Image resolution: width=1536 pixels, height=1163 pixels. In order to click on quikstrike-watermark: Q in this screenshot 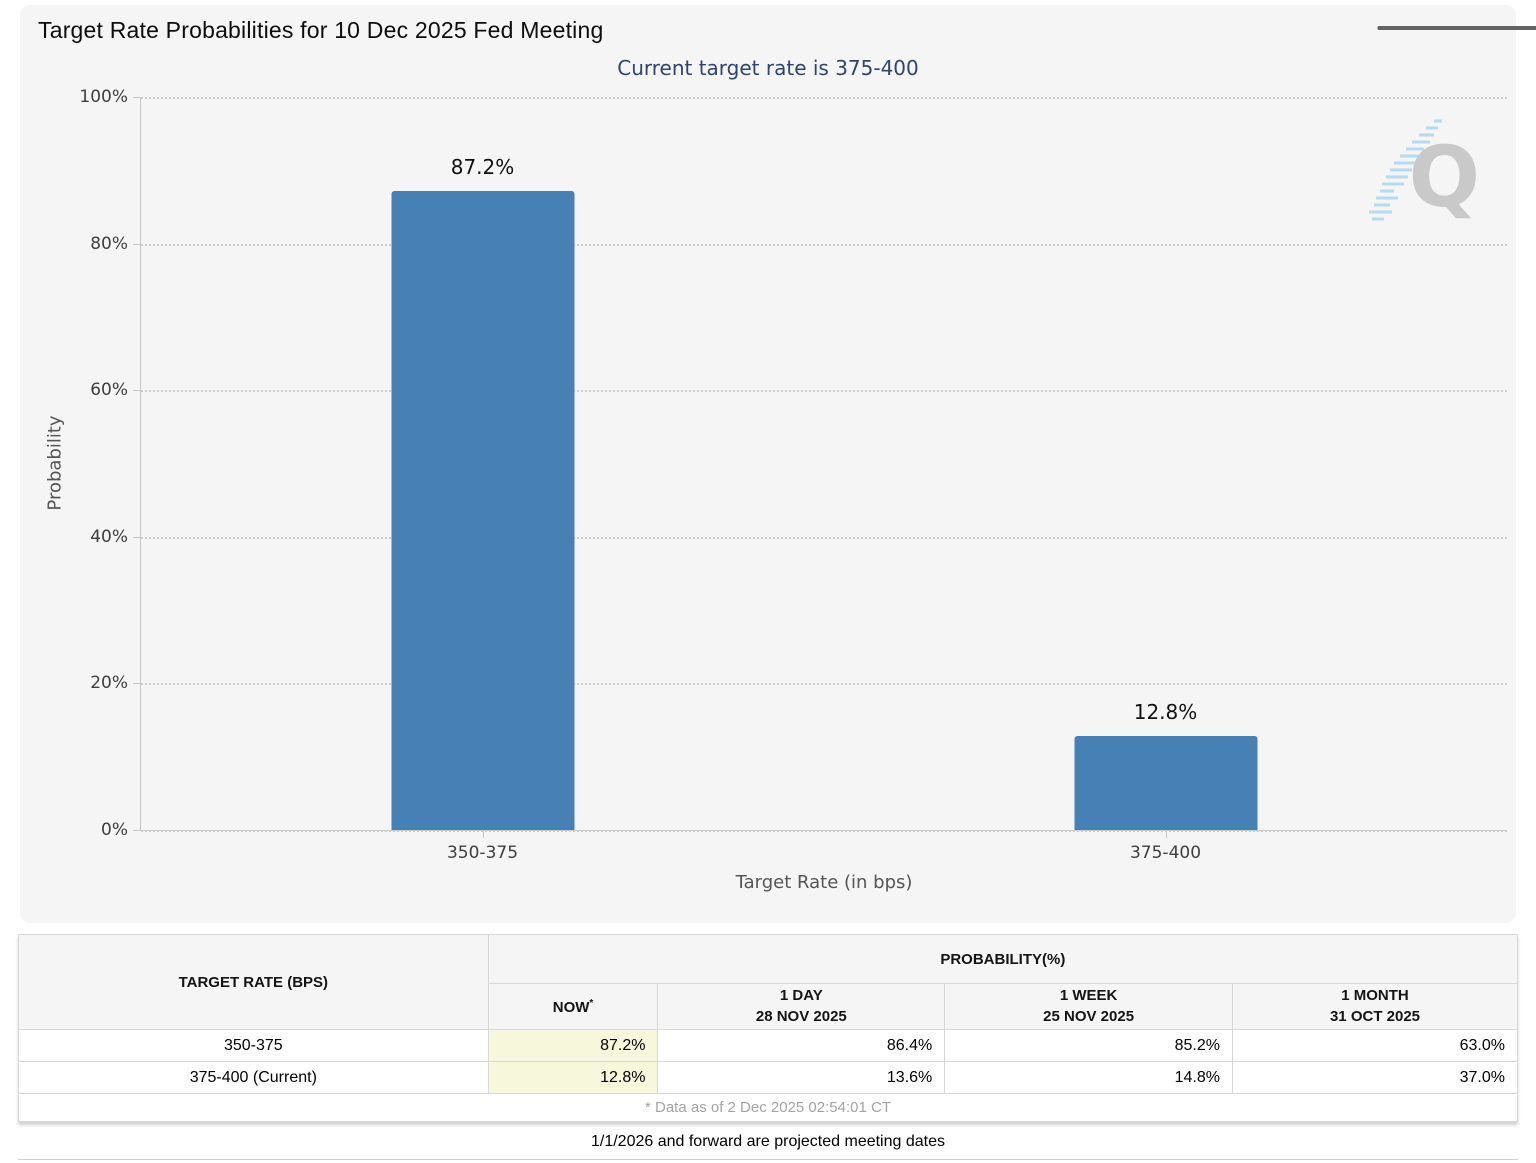, I will do `click(1425, 173)`.